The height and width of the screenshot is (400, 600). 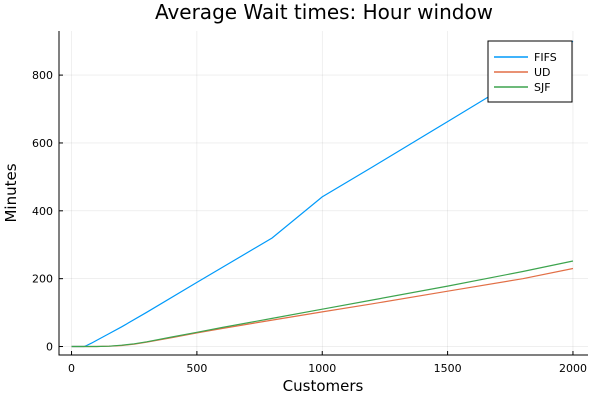 I want to click on x-axis-ticks: 0 500 1000 1500 2000, so click(x=327, y=363).